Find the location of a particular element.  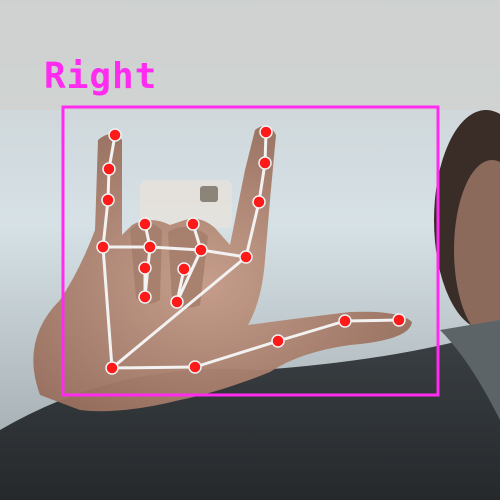

shirt-collar is located at coordinates (470, 370).